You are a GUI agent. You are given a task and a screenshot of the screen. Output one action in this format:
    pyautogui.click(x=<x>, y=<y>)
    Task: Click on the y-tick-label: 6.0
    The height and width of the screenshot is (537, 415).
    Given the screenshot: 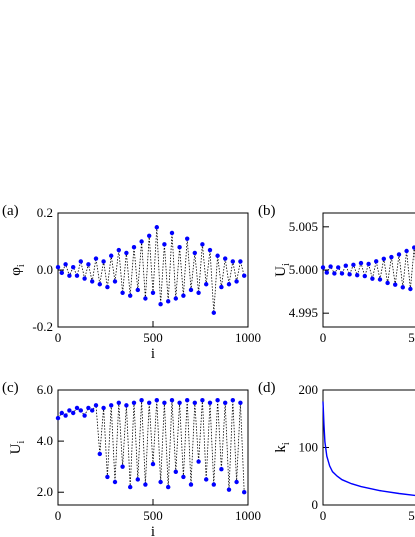 What is the action you would take?
    pyautogui.click(x=45, y=389)
    